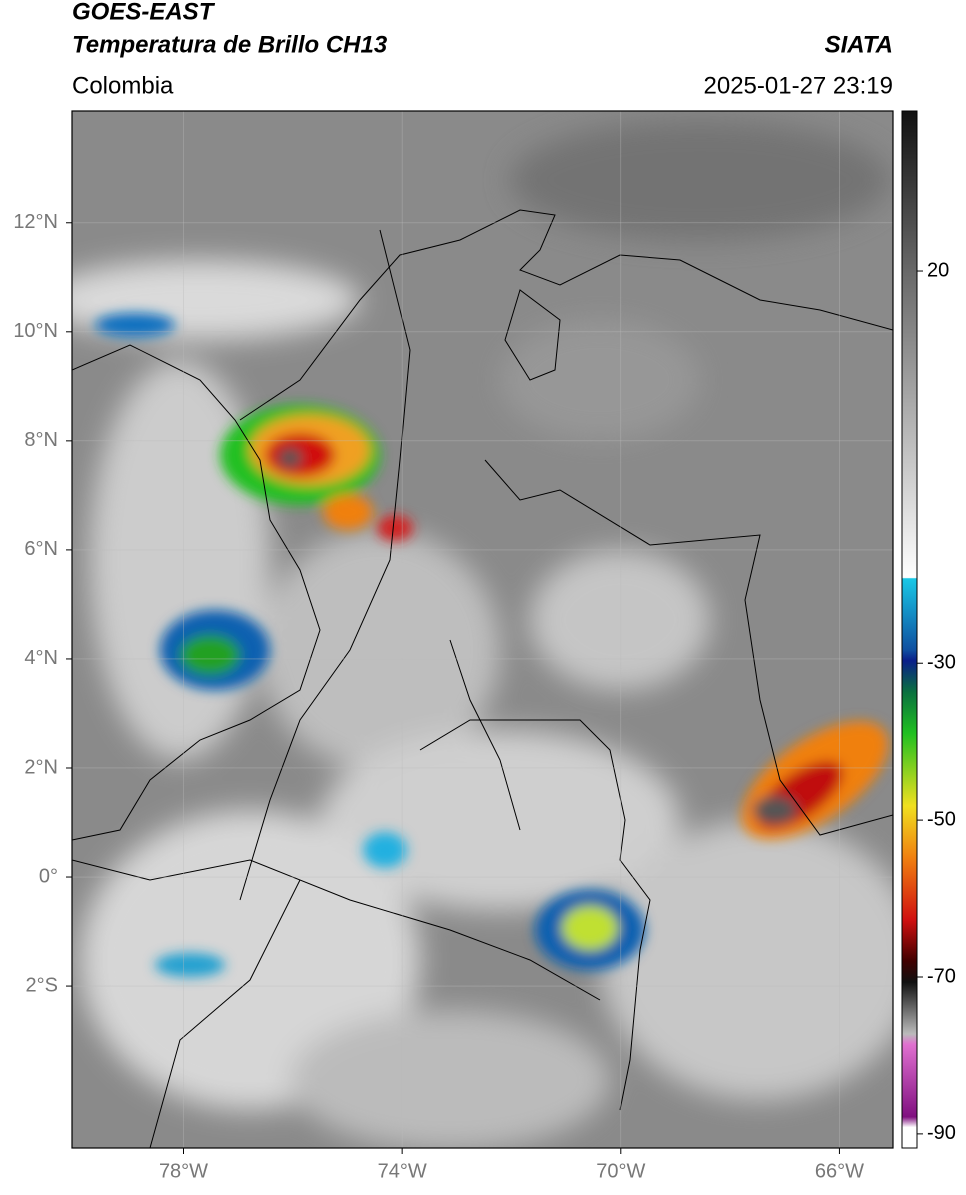  What do you see at coordinates (938, 270) in the screenshot?
I see `colorbar-label: 20` at bounding box center [938, 270].